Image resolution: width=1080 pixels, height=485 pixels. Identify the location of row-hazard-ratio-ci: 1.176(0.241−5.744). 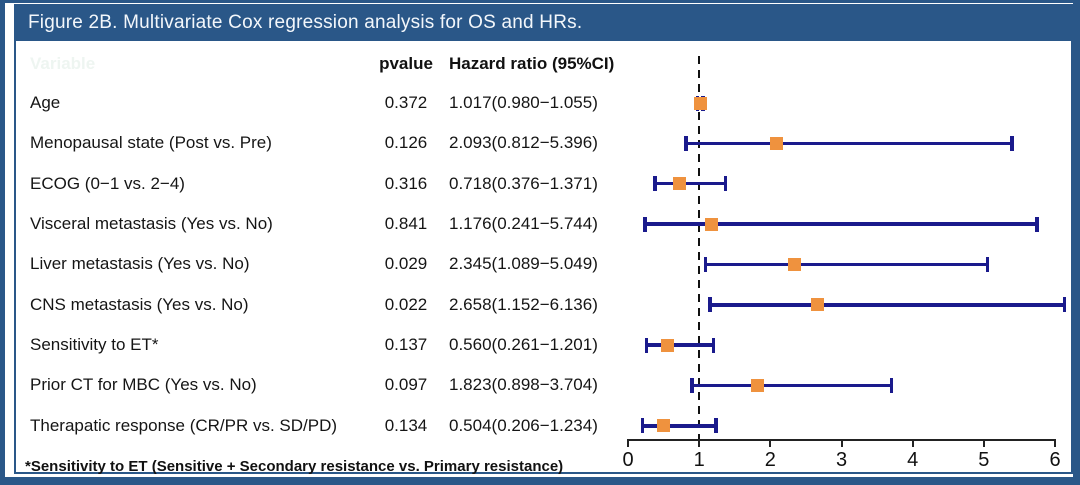
(523, 224).